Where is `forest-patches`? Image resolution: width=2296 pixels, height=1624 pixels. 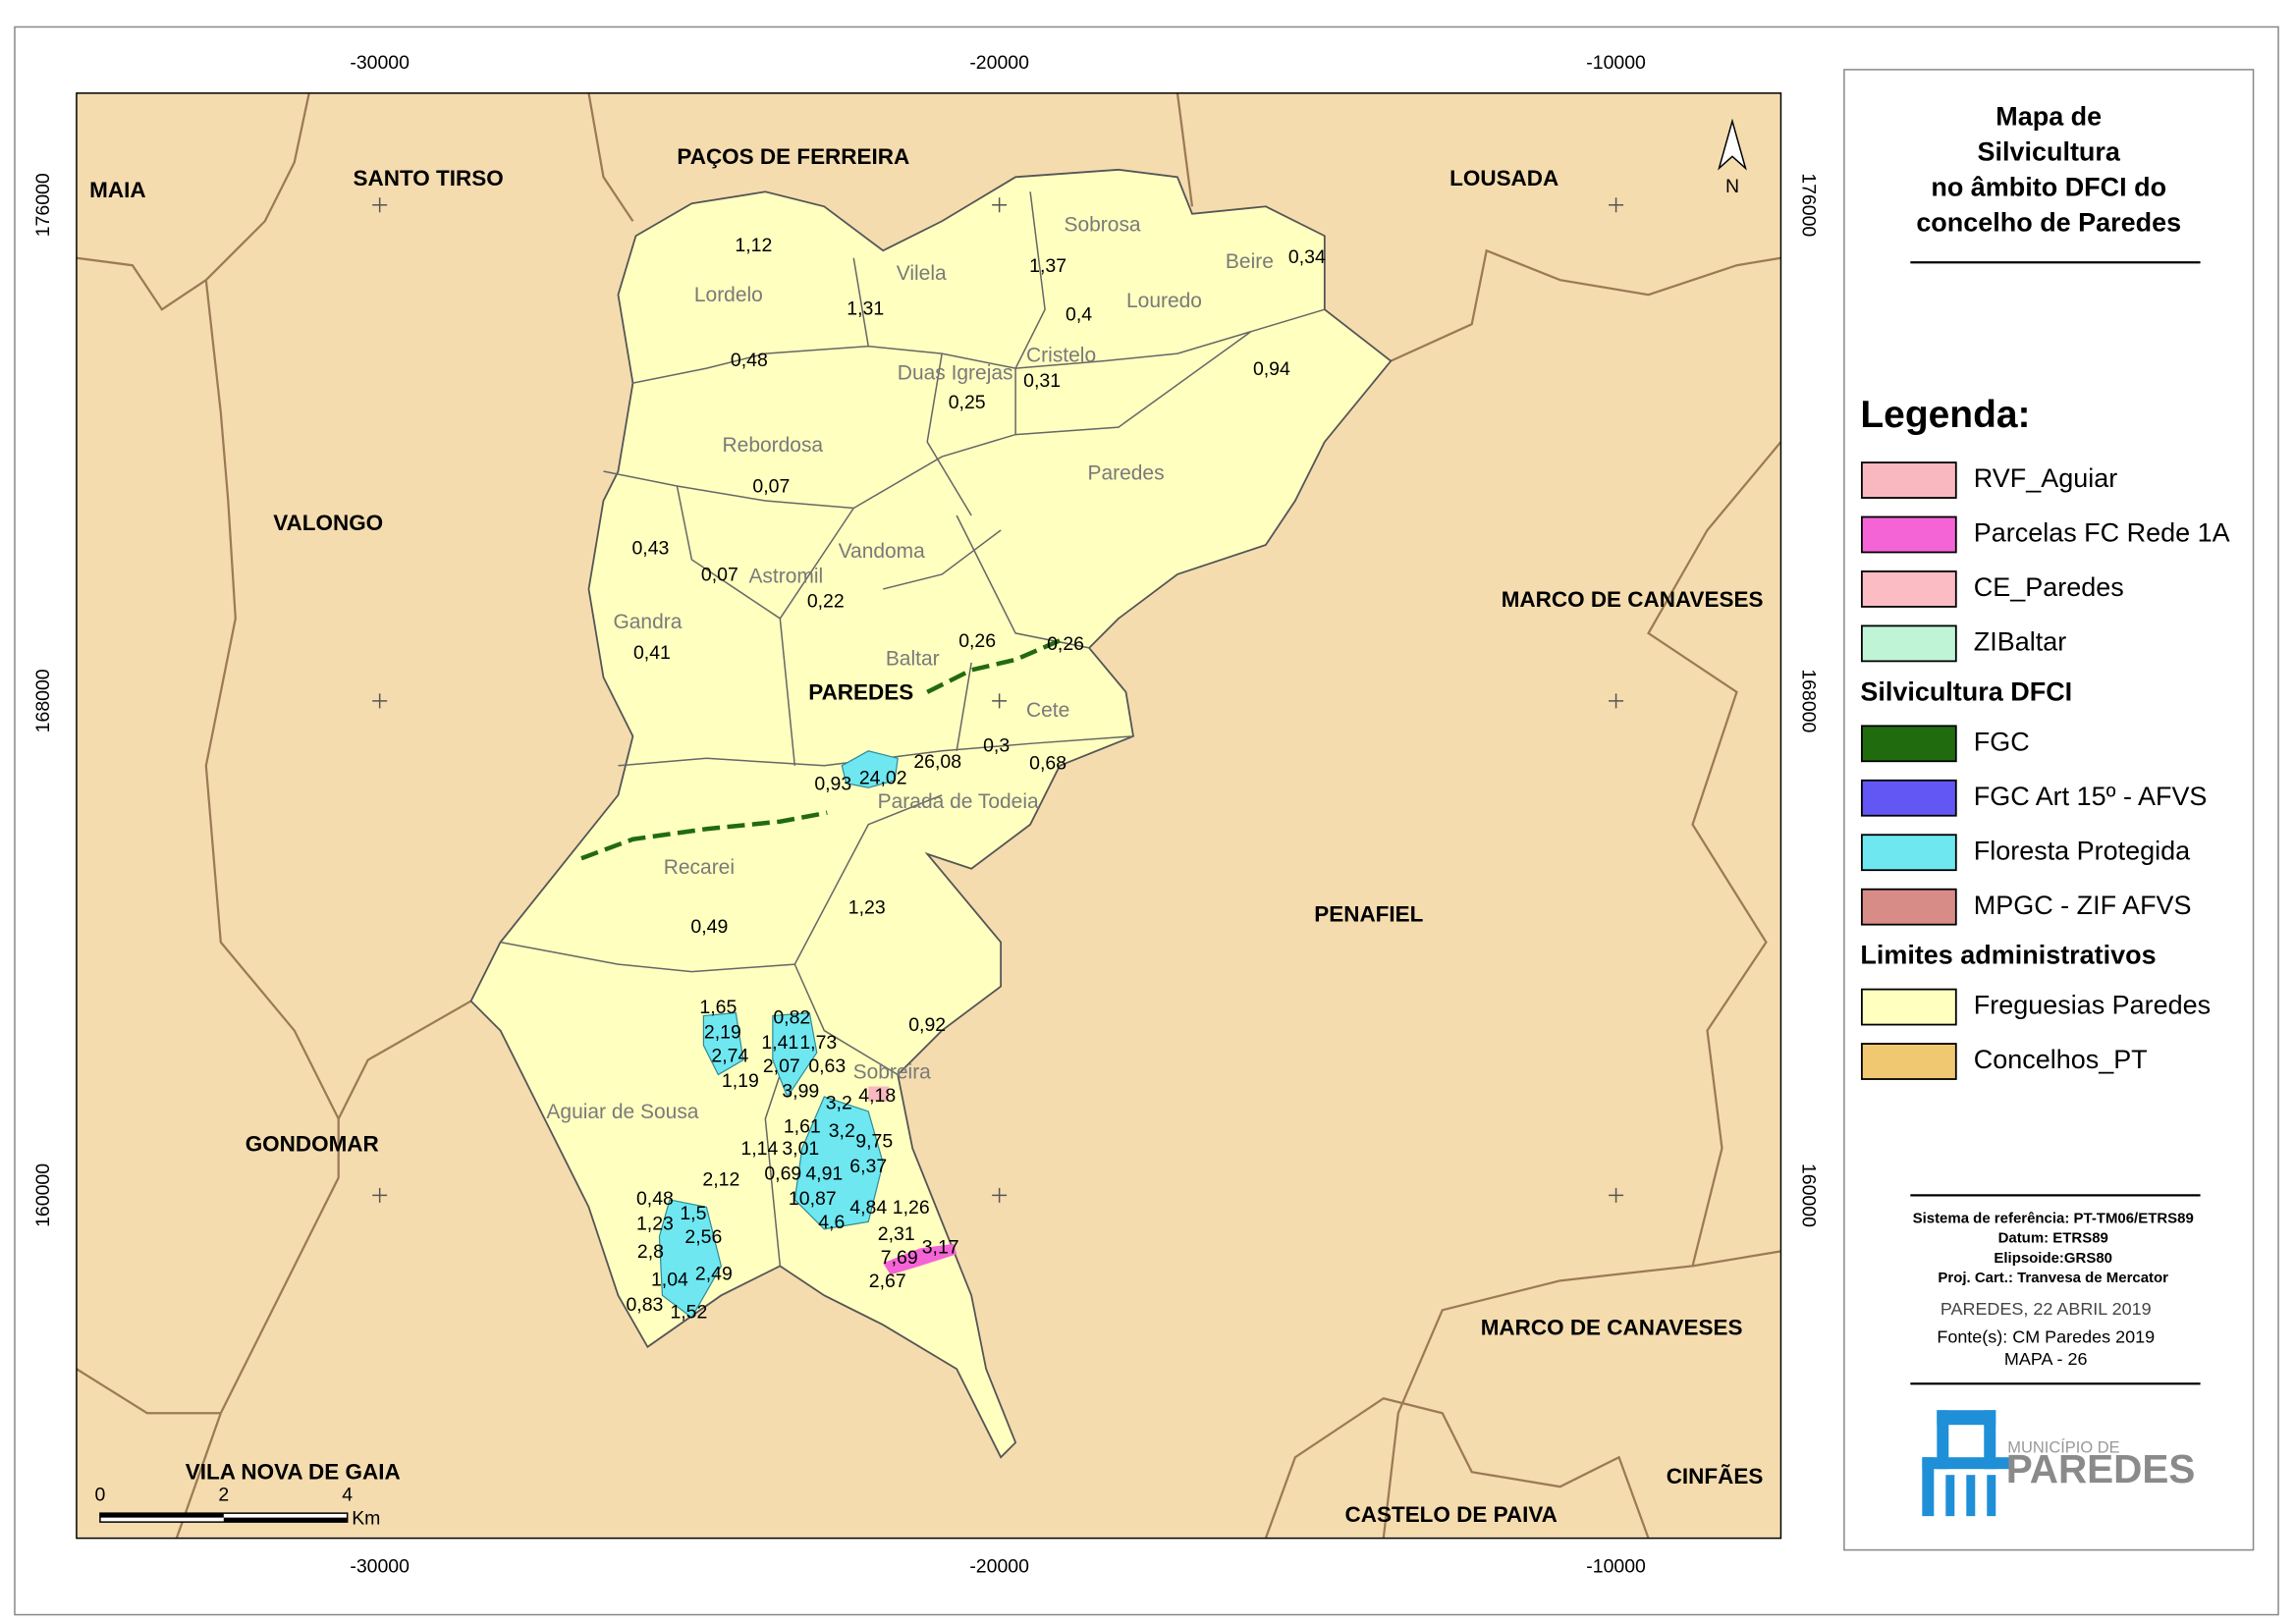
forest-patches is located at coordinates (778, 1034).